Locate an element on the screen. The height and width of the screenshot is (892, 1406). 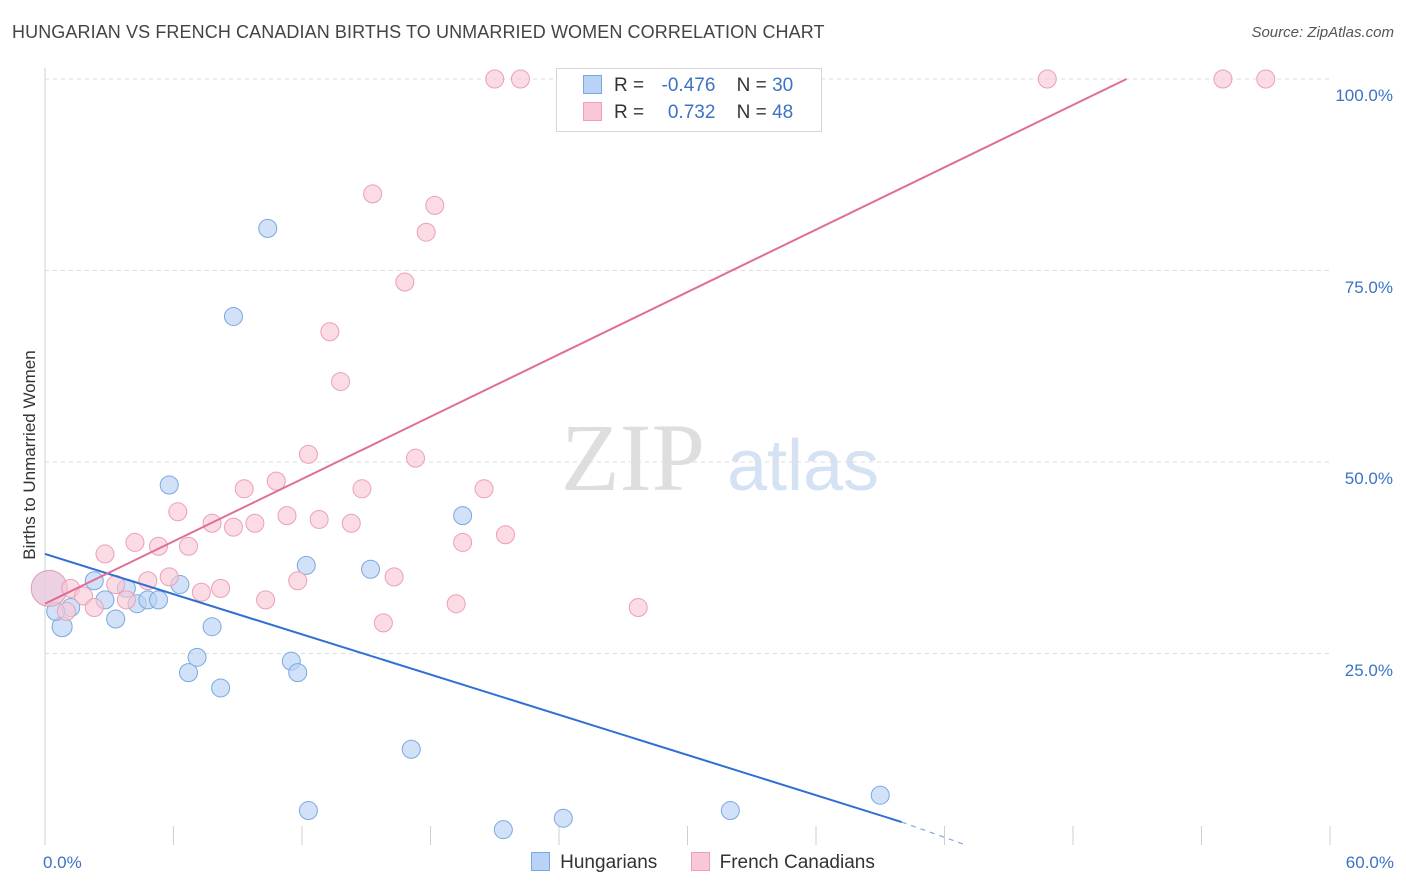
correlation-legend: R = -0.476 N = 30 R = 0.732 N = 48 is located at coordinates (689, 100).